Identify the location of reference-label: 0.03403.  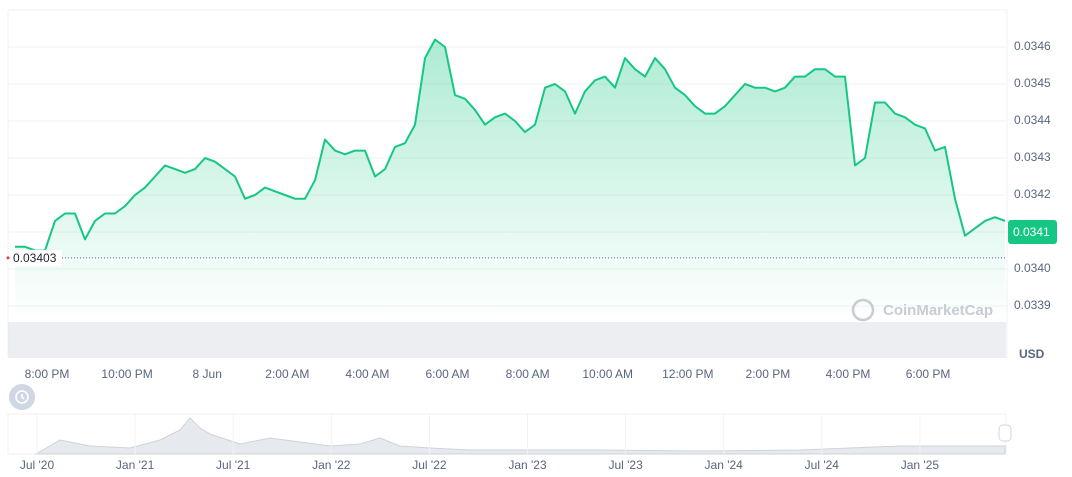
(35, 258).